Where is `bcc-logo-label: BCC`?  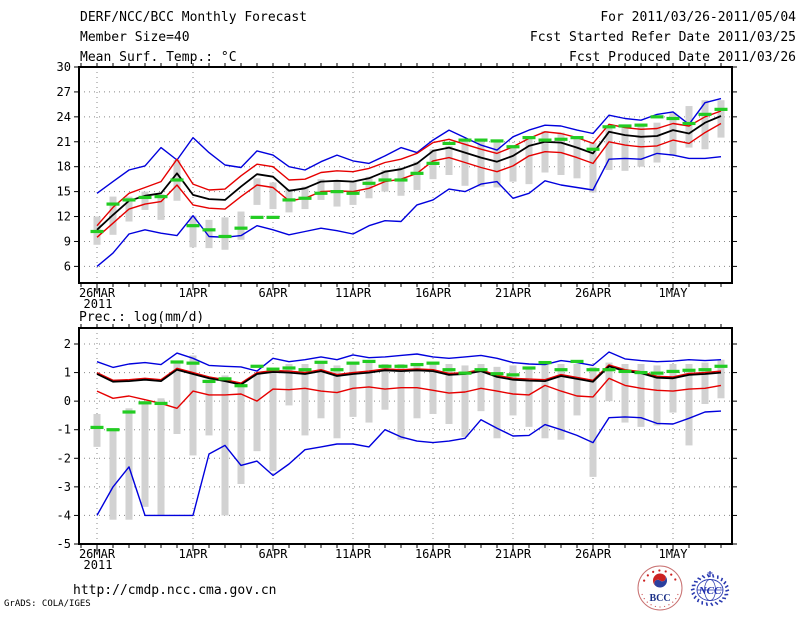 bcc-logo-label: BCC is located at coordinates (659, 598).